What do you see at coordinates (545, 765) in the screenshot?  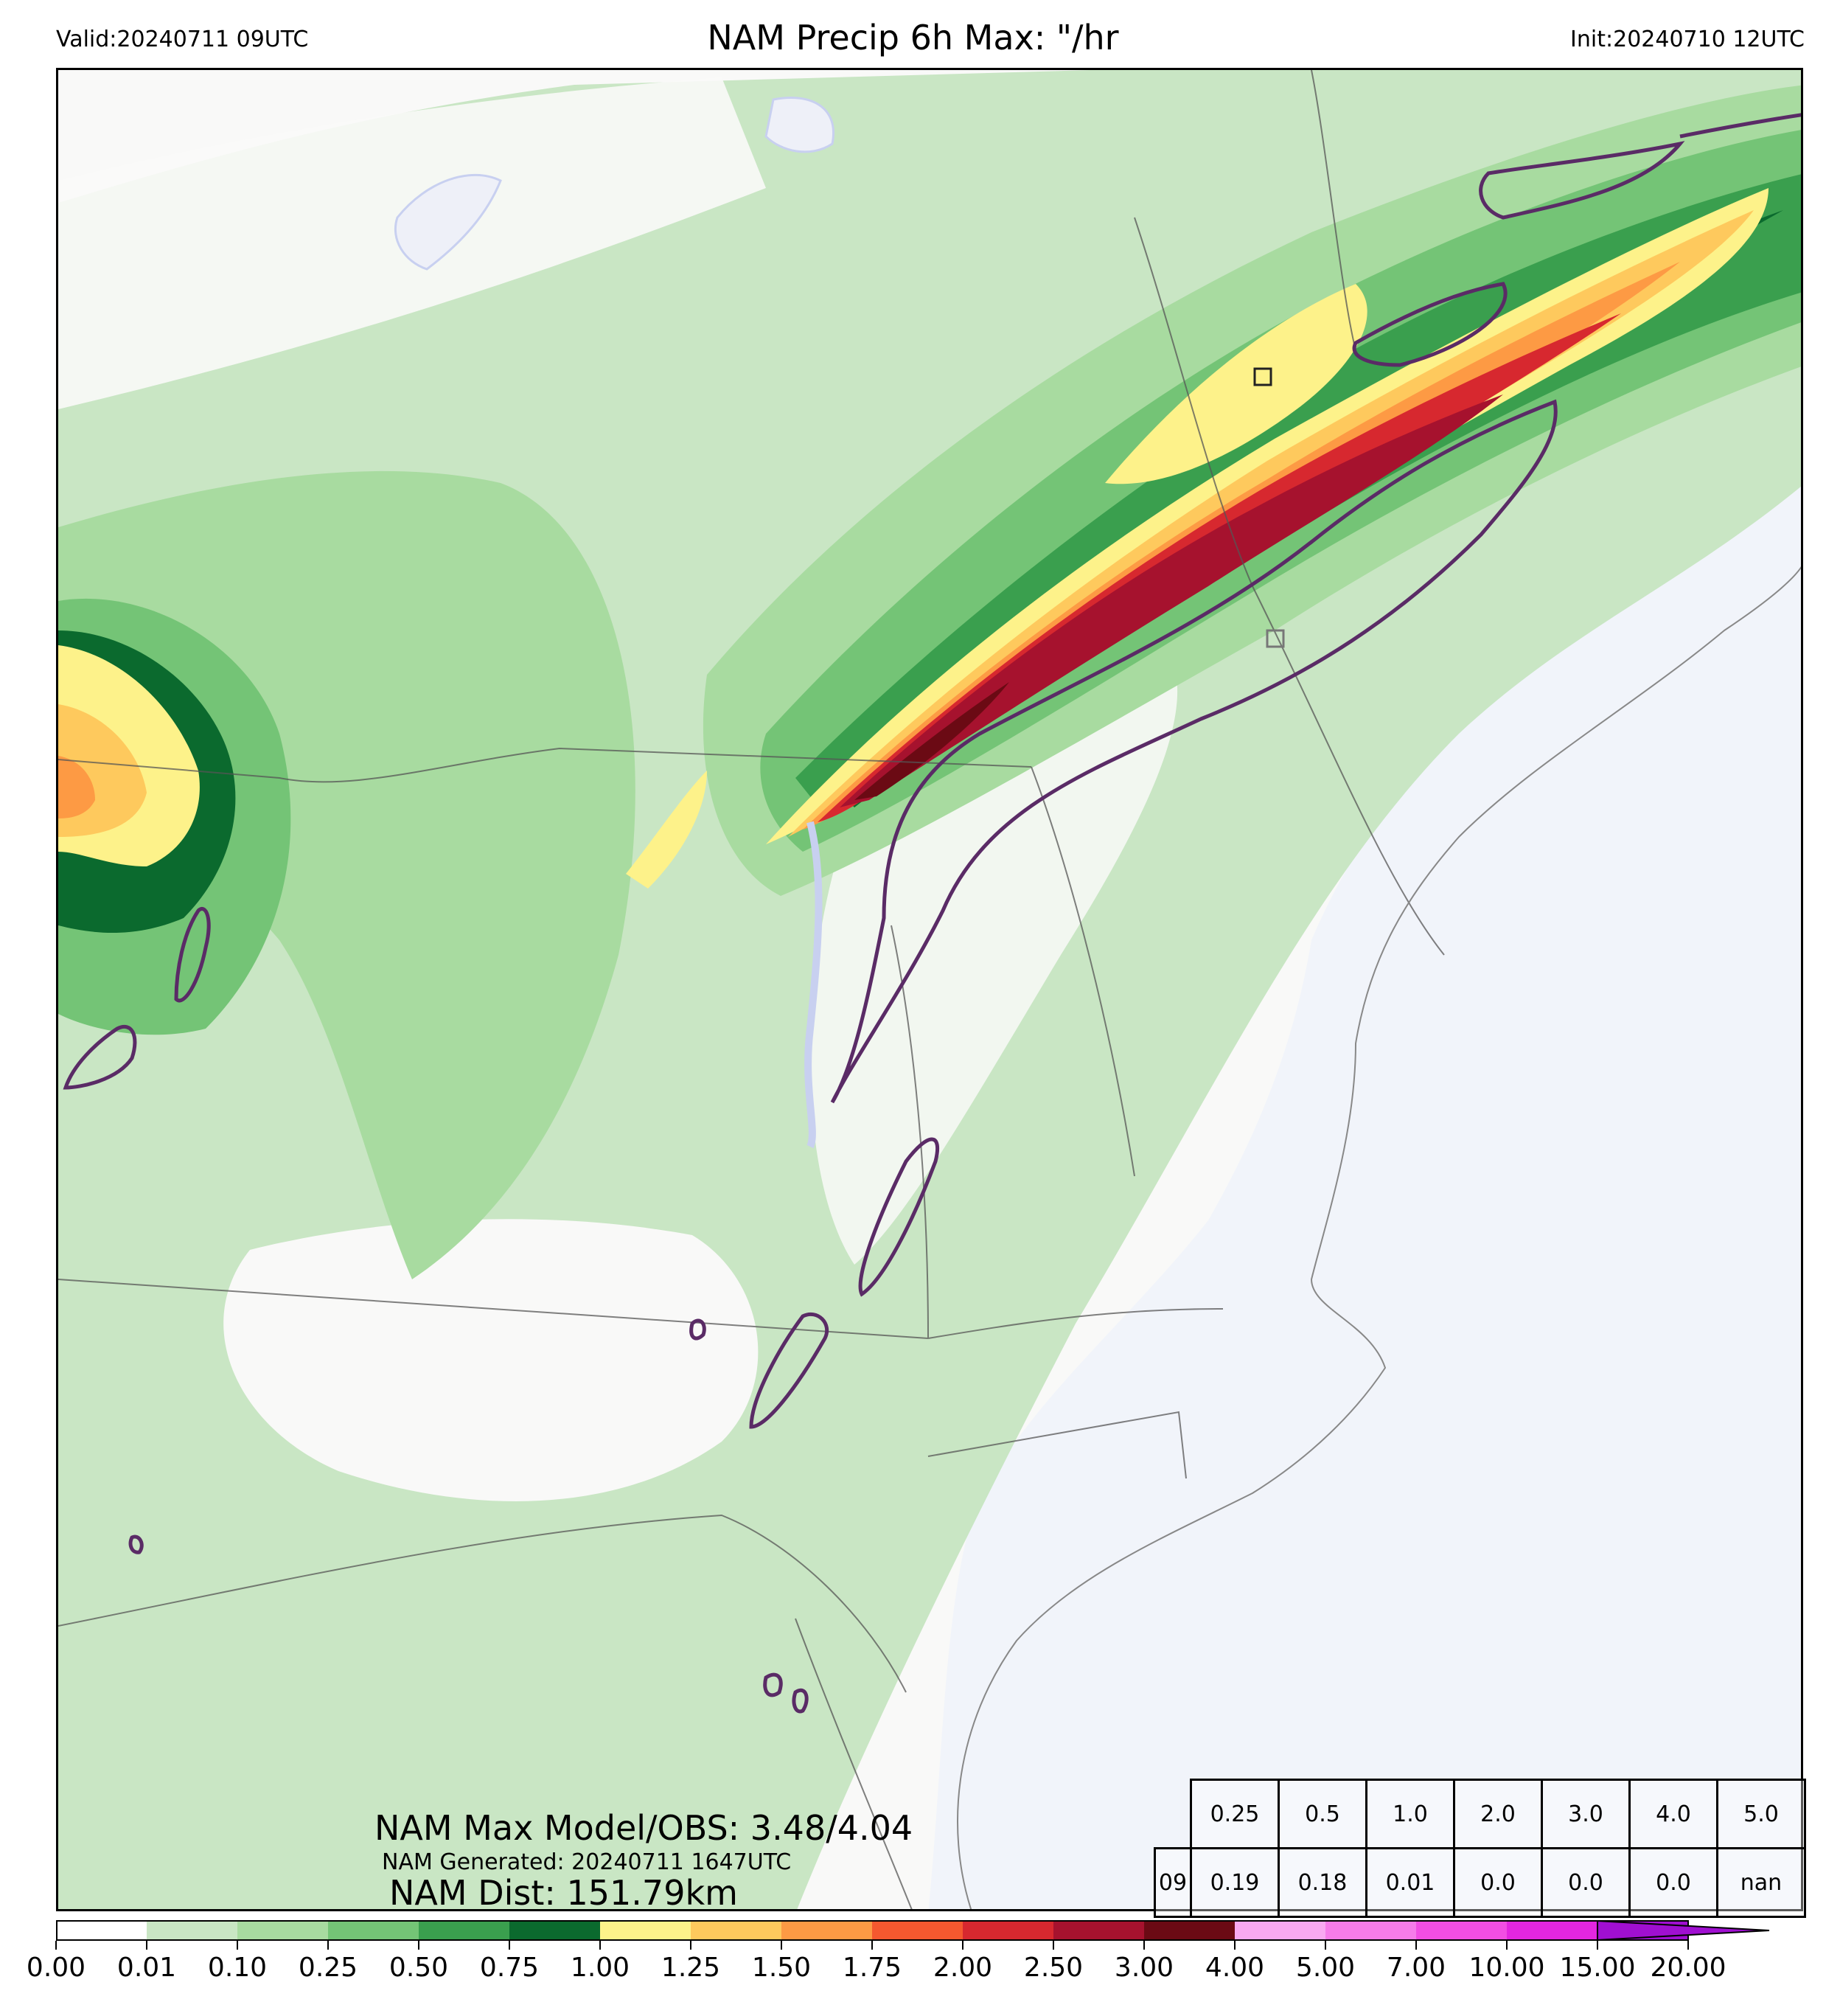 I see `border-canada-ny` at bounding box center [545, 765].